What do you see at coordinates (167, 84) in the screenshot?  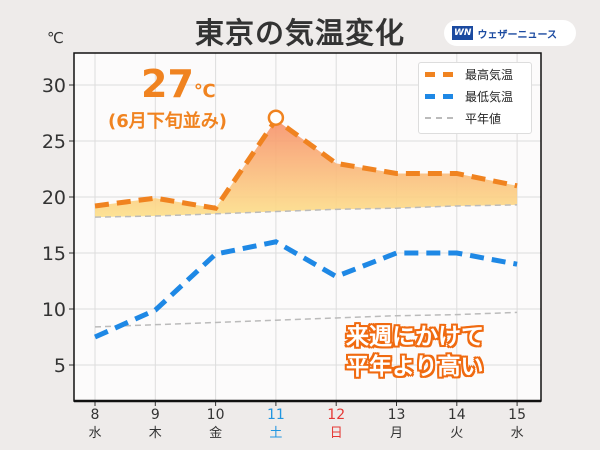 I see `peak-value: 27` at bounding box center [167, 84].